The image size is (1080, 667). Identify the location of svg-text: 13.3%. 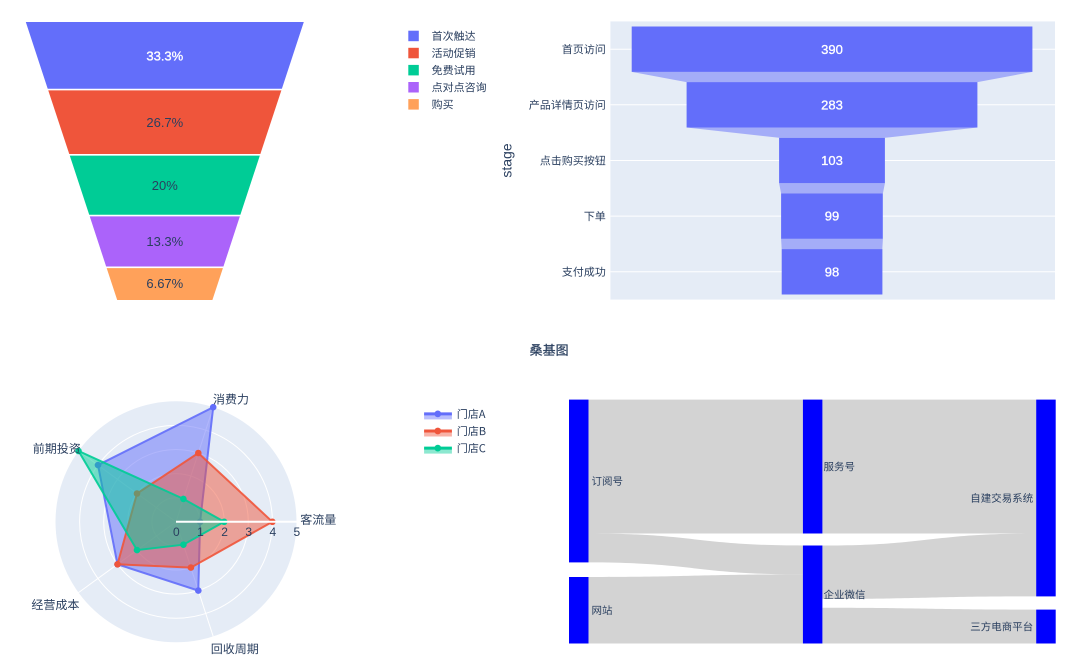
(164, 241).